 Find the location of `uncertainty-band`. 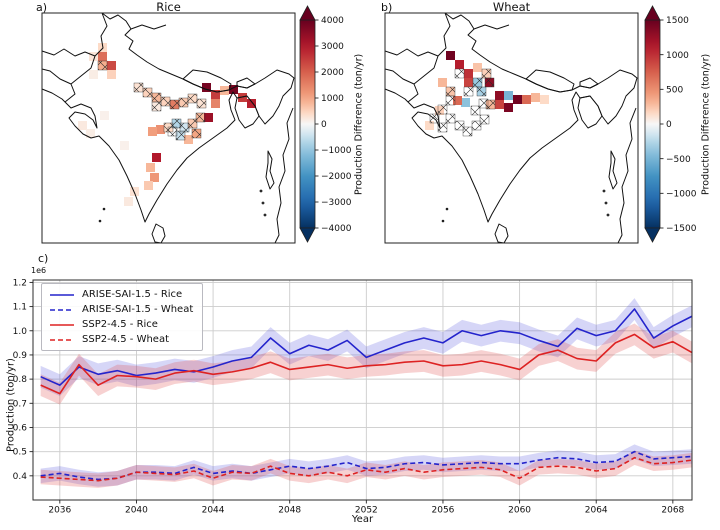

uncertainty-band is located at coordinates (366, 364).